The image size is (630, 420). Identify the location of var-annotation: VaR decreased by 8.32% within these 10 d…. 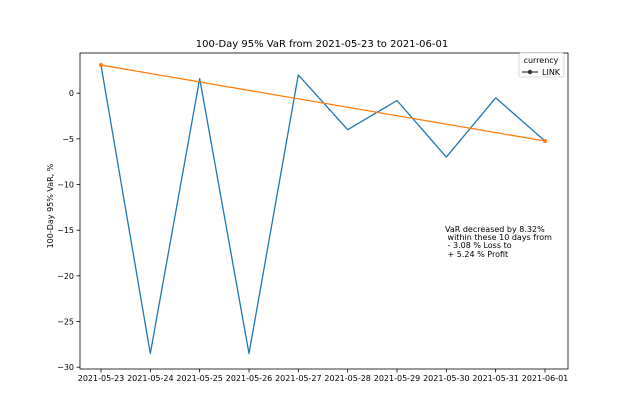
(498, 242).